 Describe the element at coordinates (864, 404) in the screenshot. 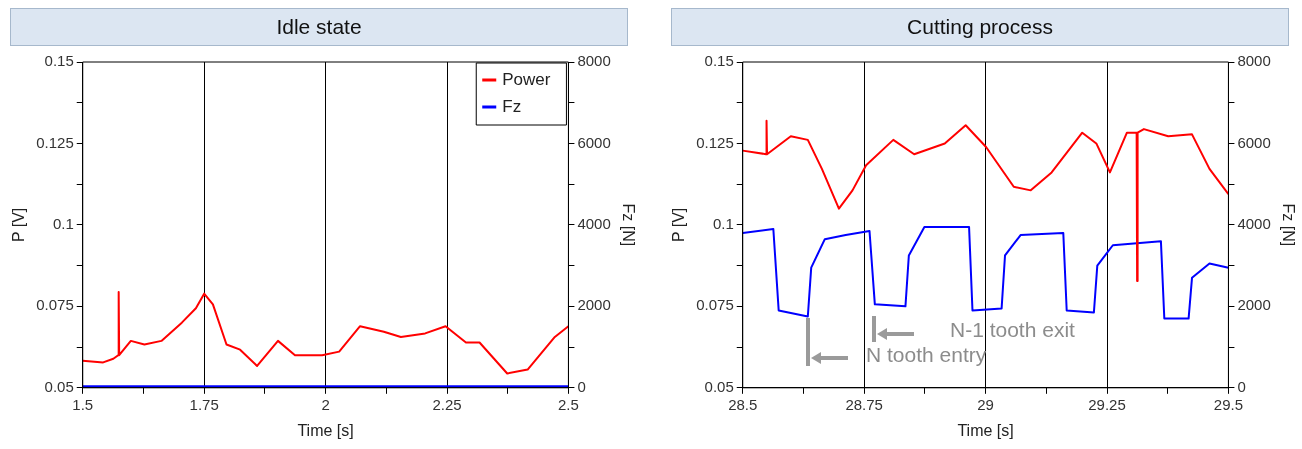

I see `x-tick-label: 28.75` at that location.